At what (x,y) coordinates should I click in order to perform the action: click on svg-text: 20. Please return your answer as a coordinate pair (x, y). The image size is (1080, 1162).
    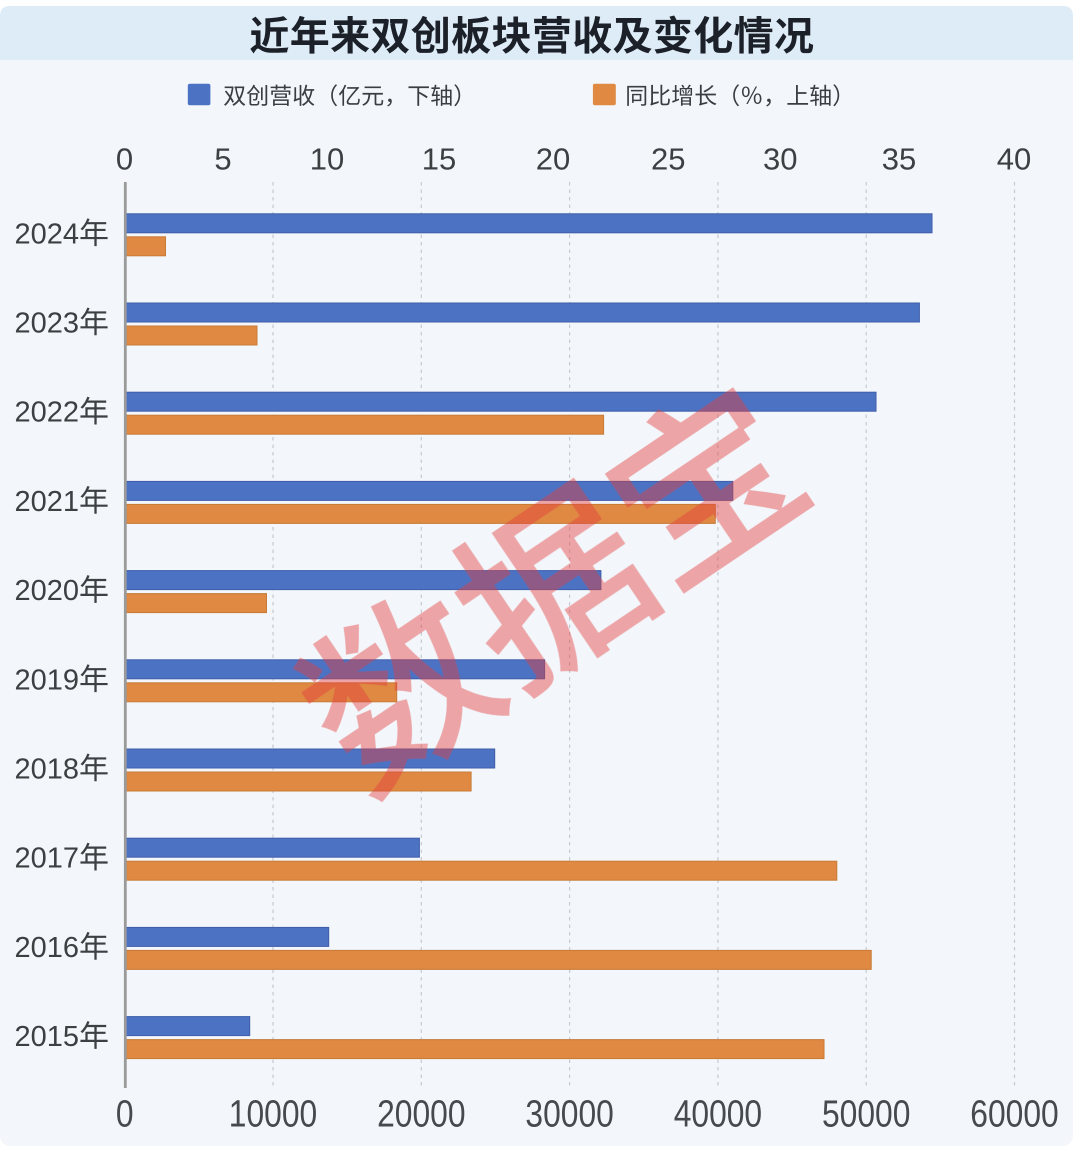
    Looking at the image, I should click on (553, 159).